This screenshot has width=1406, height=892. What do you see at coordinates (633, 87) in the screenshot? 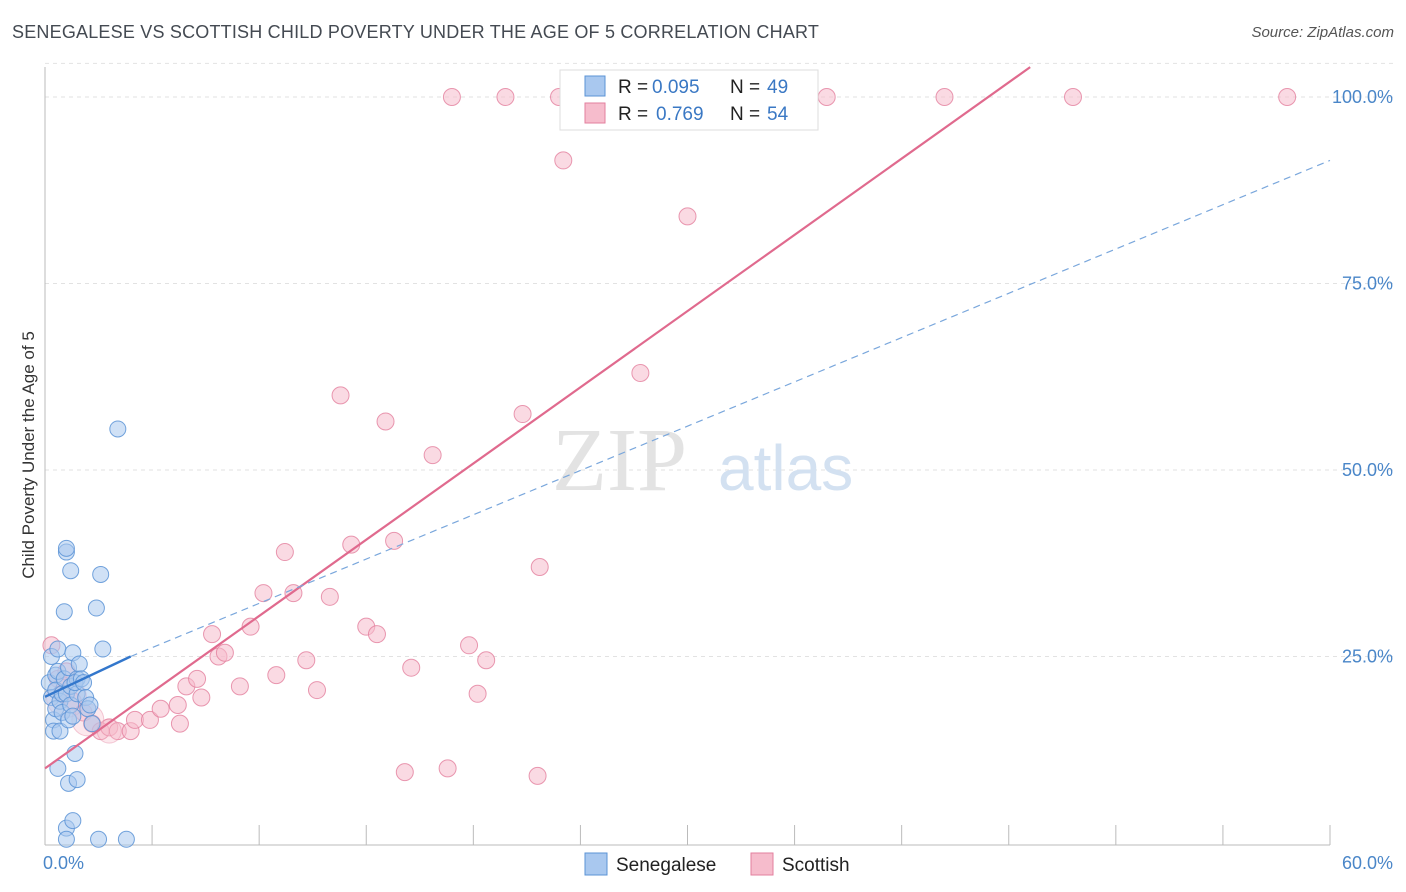
I see `legend-r-label-1: R =` at bounding box center [633, 87].